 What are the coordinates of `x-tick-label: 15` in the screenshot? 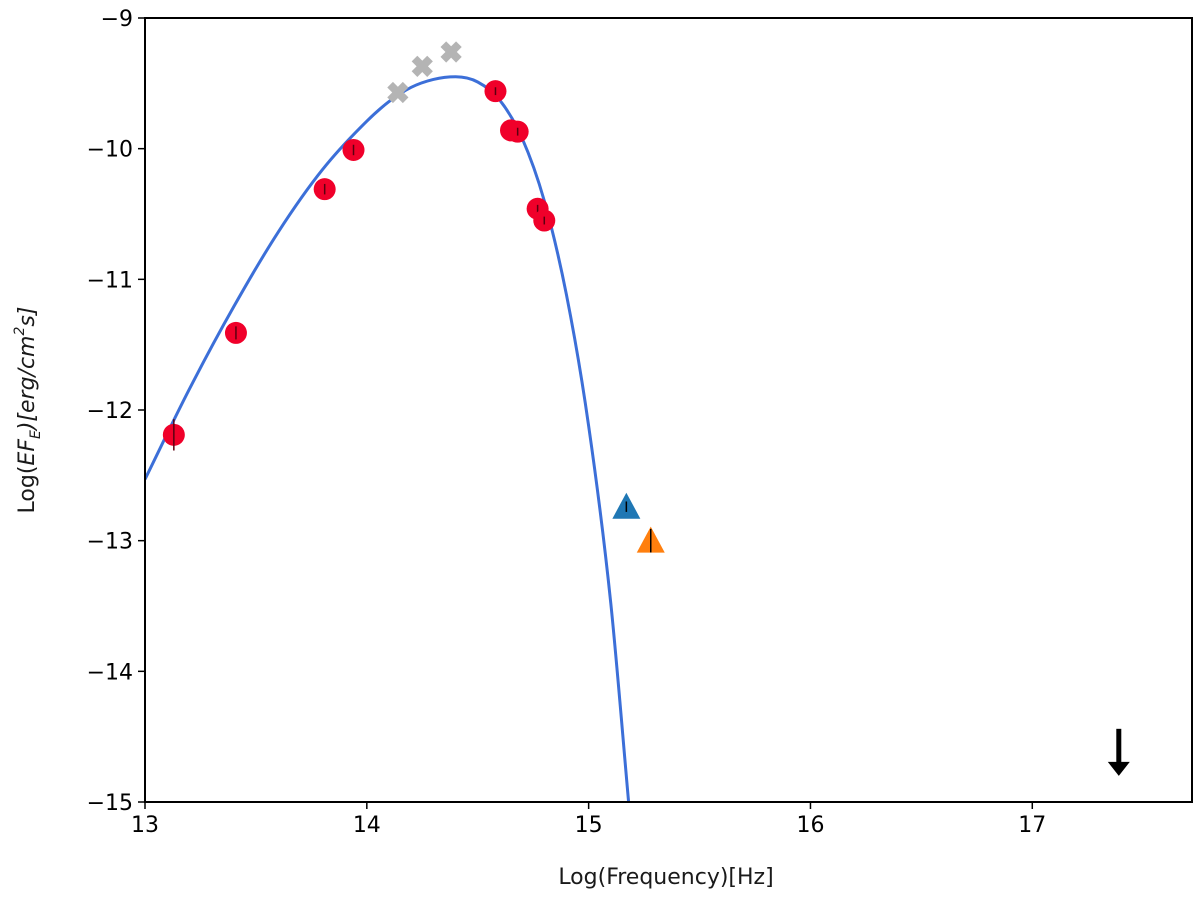 It's located at (589, 825).